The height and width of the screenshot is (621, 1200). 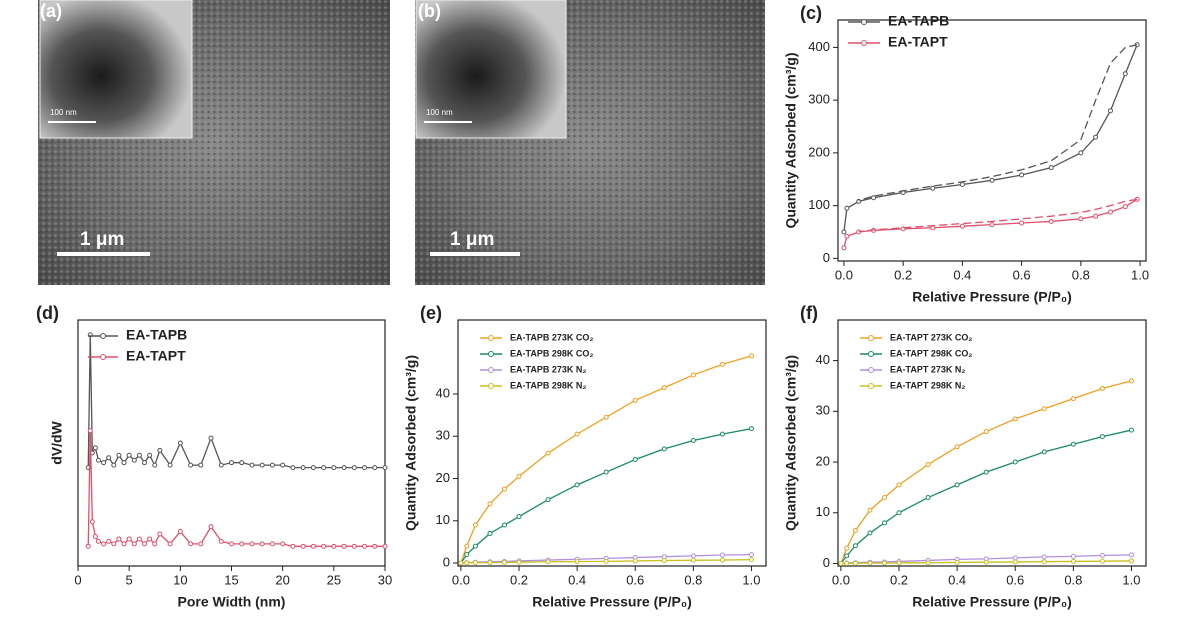 I want to click on legend-label: EA-TAPB 273K N₂, so click(x=548, y=369).